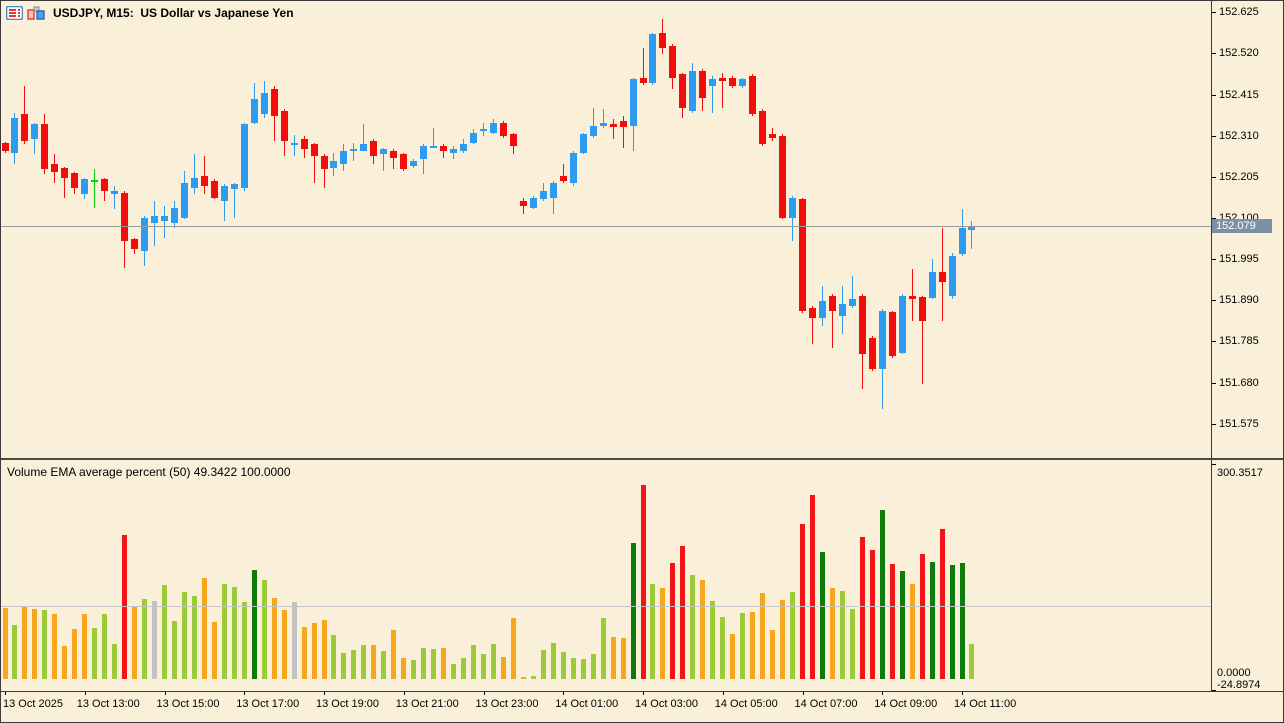 This screenshot has width=1284, height=723. What do you see at coordinates (1234, 673) in the screenshot?
I see `volume-axis-label: 0.0000` at bounding box center [1234, 673].